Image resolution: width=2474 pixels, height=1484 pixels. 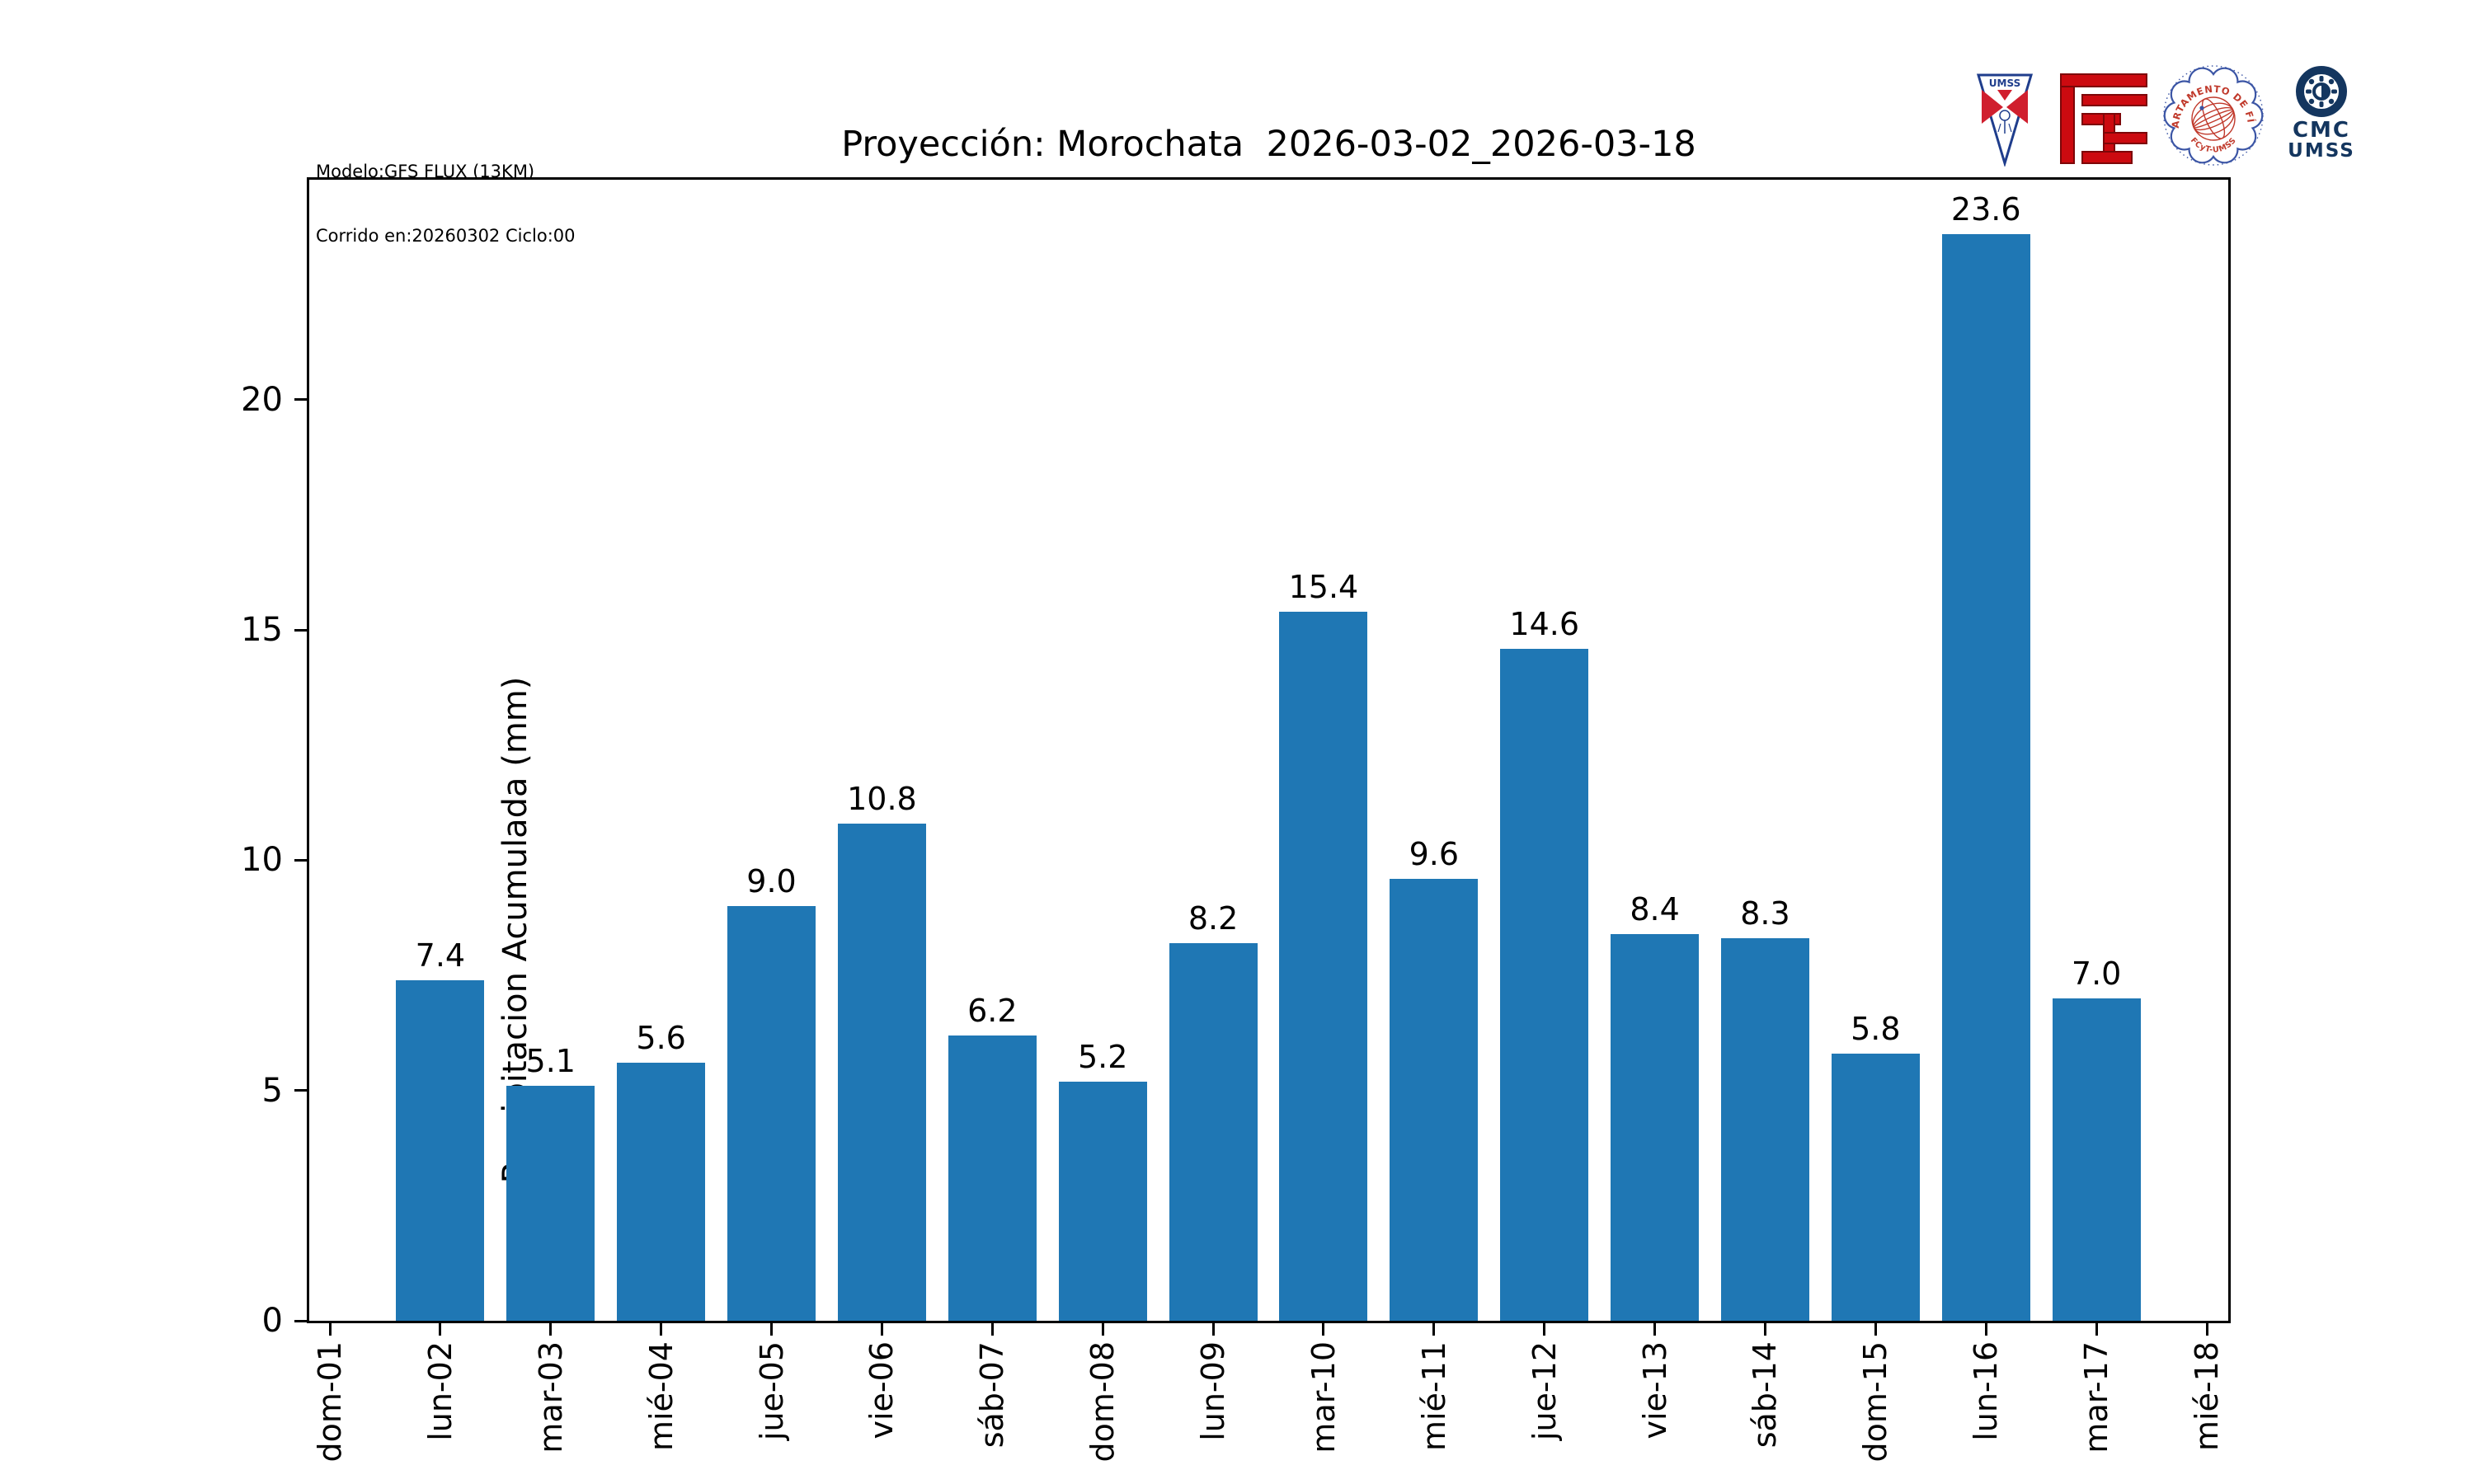 I want to click on x-tick-label: jue-12, so click(x=1544, y=1391).